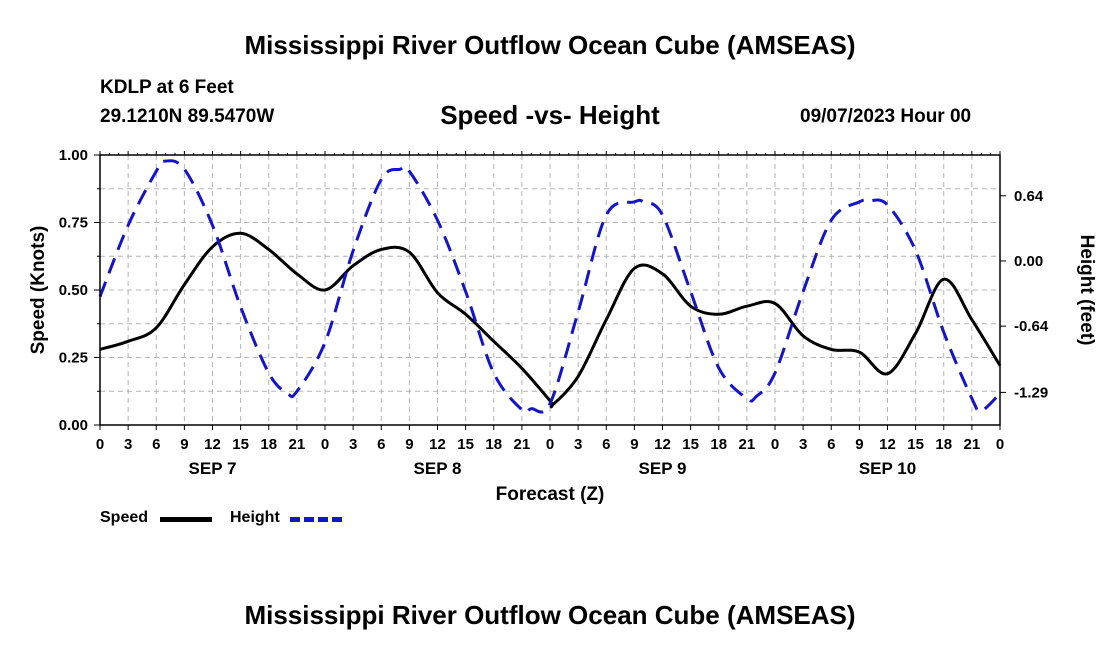 Image resolution: width=1100 pixels, height=650 pixels. I want to click on day-label: SEP 10, so click(887, 468).